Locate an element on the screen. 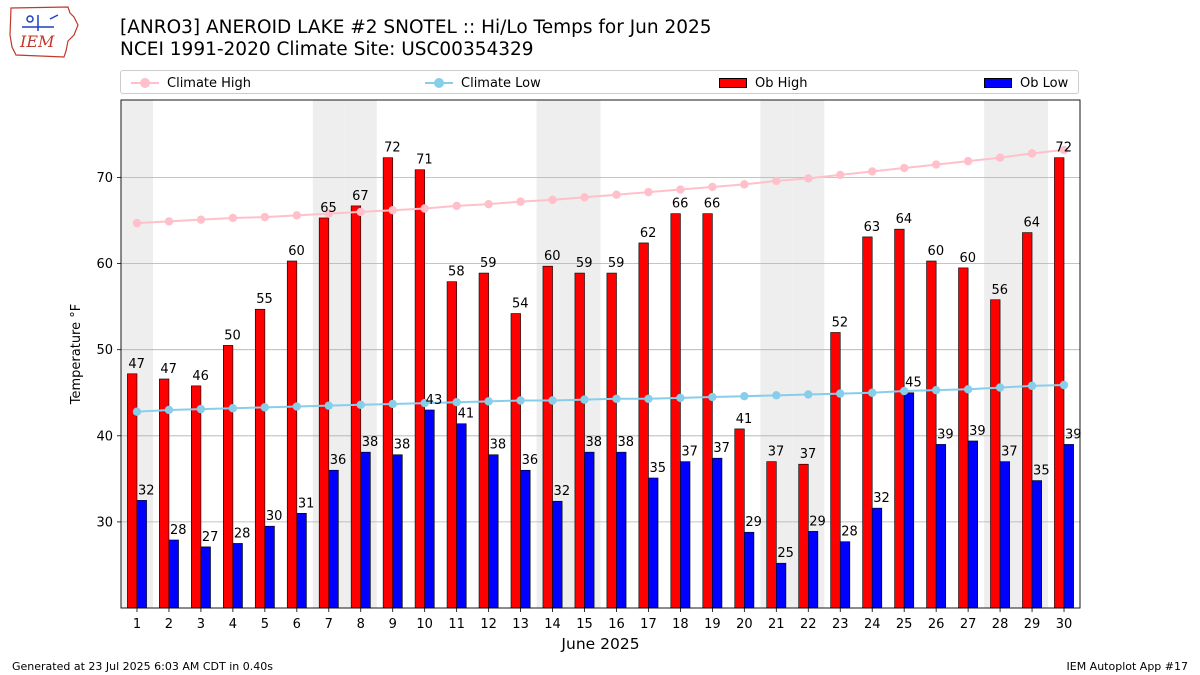  x-tick-label: 30 is located at coordinates (1064, 624).